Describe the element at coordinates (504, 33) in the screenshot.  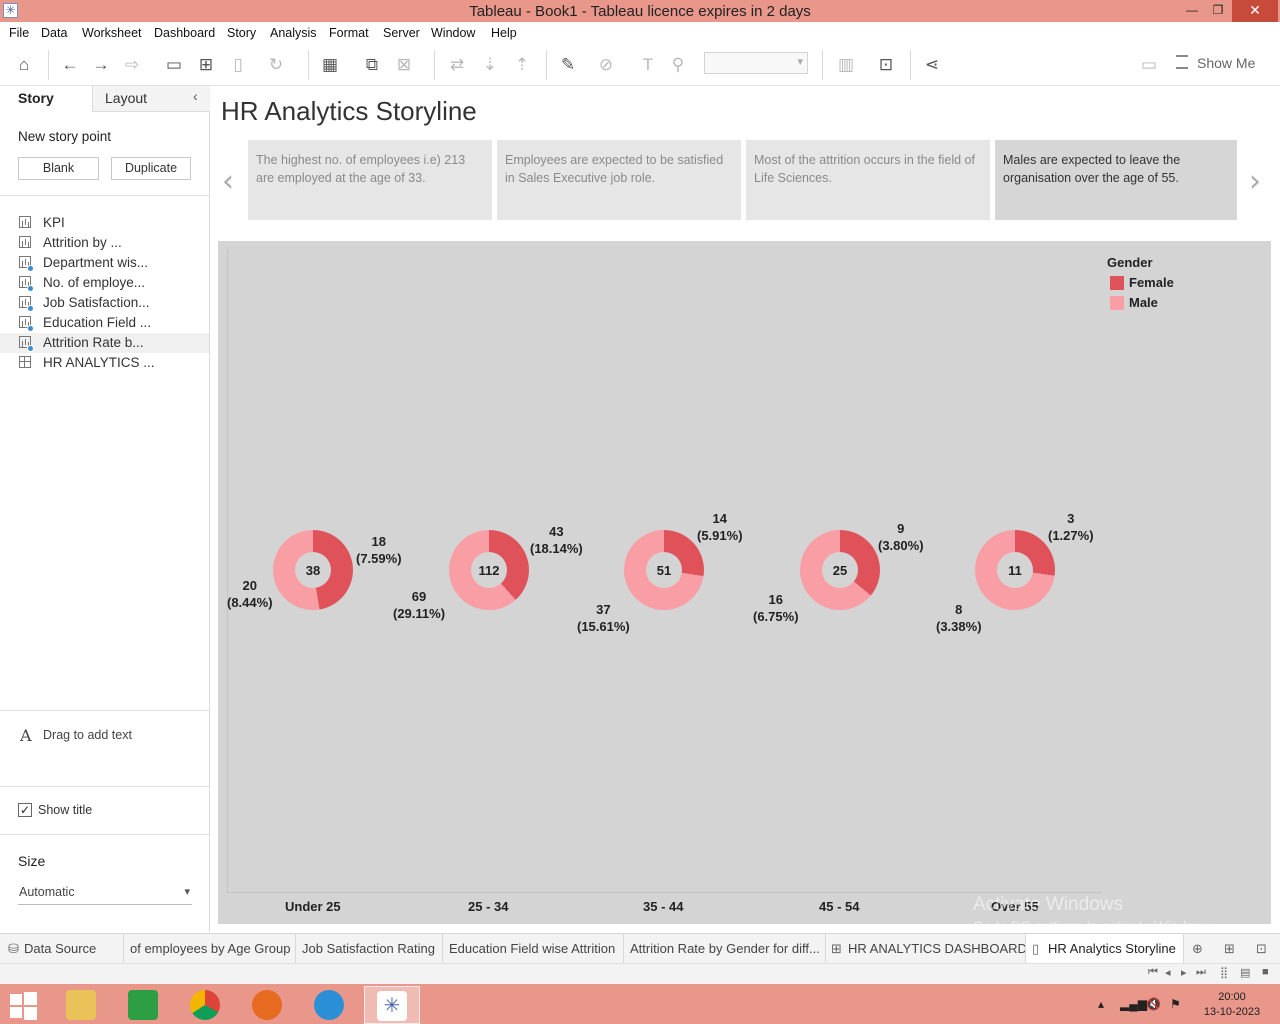
I see `menu-help: Help` at that location.